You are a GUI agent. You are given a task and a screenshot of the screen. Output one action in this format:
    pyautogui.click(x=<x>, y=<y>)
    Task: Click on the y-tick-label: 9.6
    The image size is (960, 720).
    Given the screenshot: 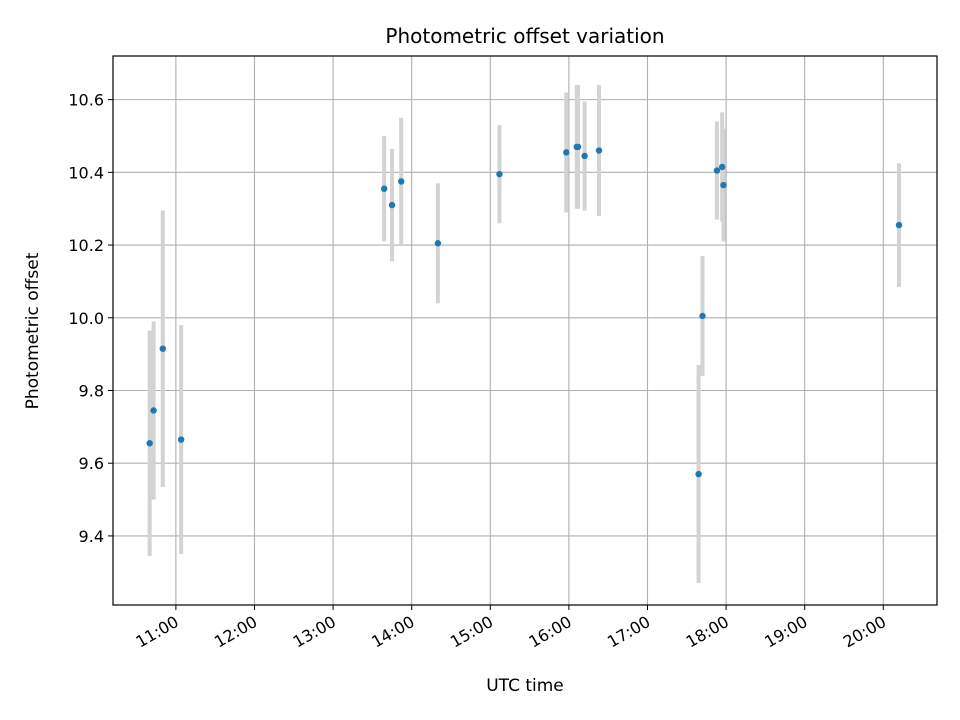 What is the action you would take?
    pyautogui.click(x=91, y=463)
    